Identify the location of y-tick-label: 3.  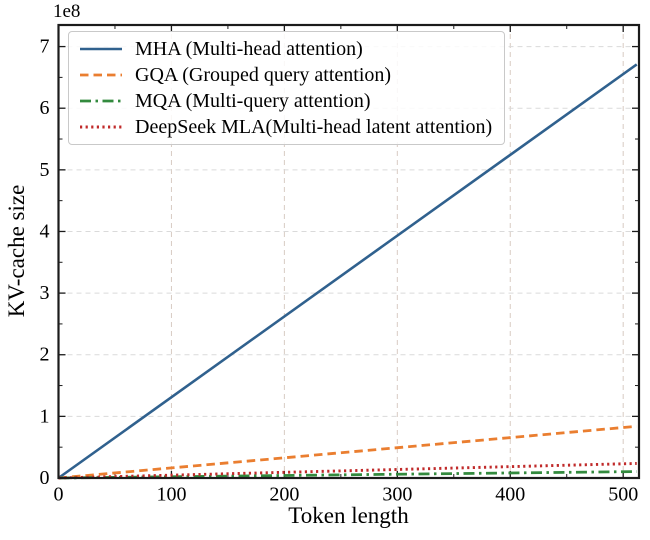
(45, 293).